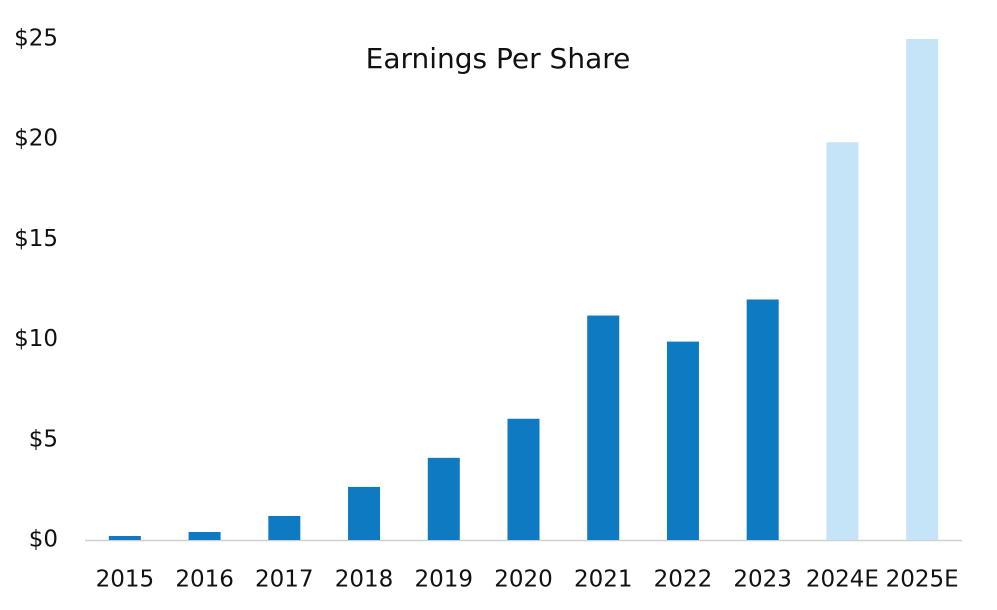 This screenshot has height=610, width=997. Describe the element at coordinates (683, 580) in the screenshot. I see `x-tick-label: 2022` at that location.